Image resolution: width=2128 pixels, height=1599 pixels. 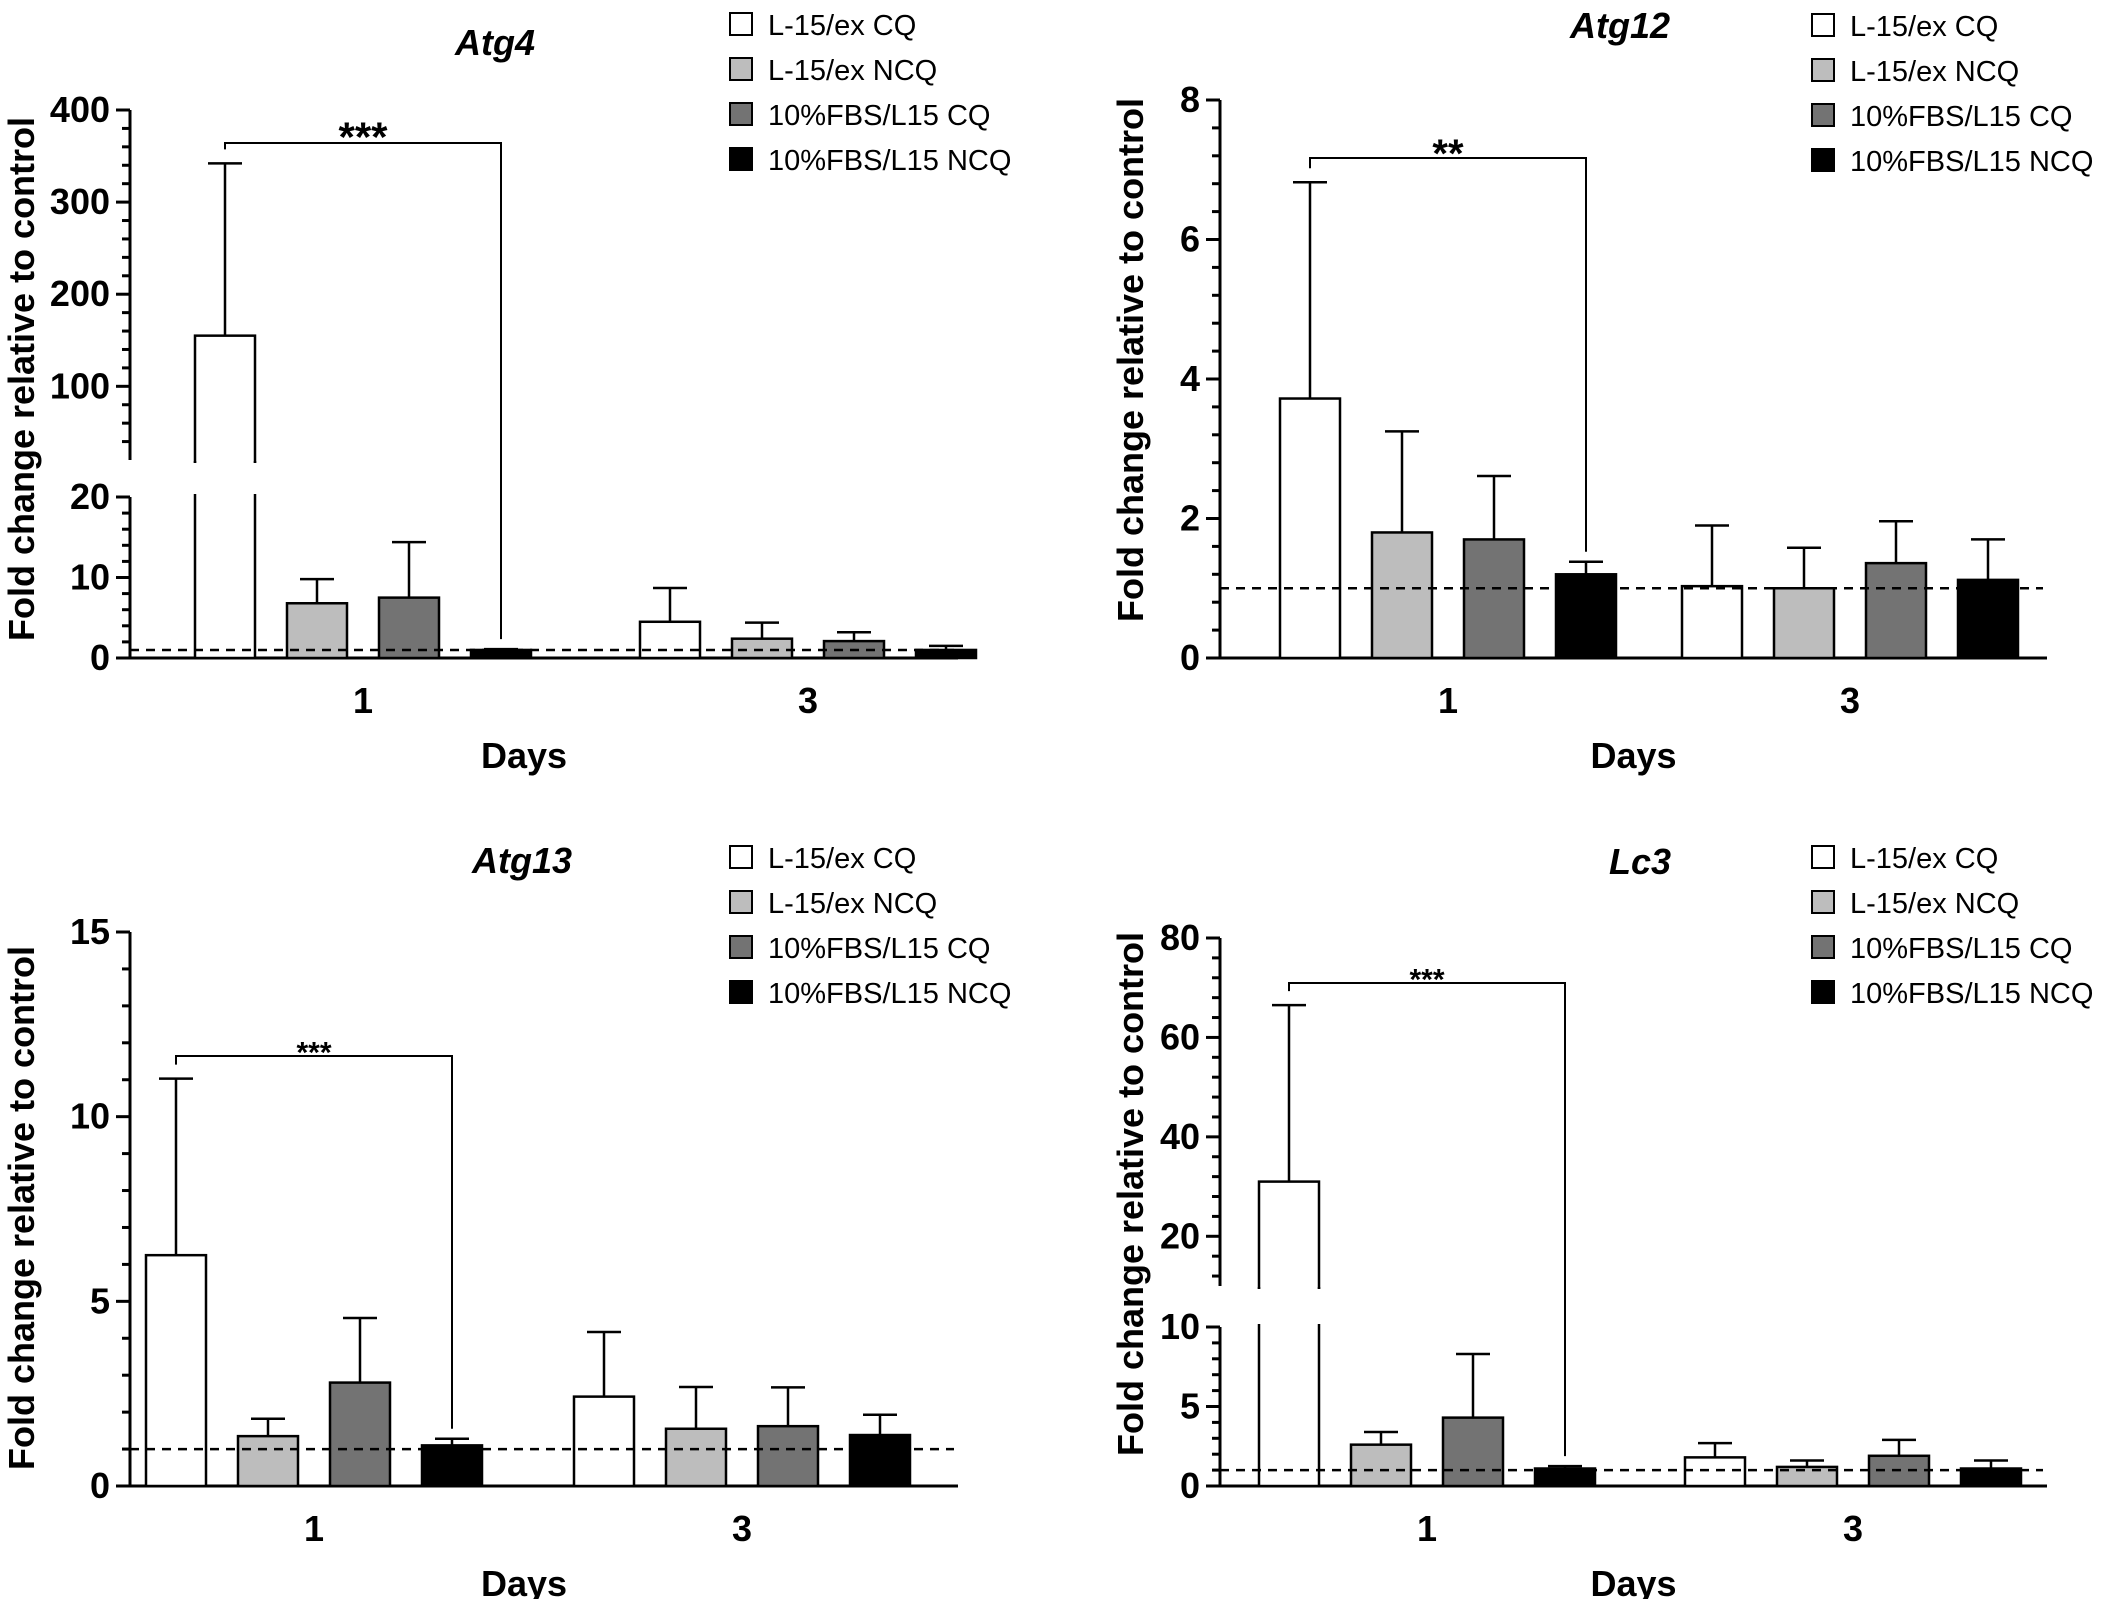 What do you see at coordinates (80, 293) in the screenshot?
I see `y-tick-label: 200` at bounding box center [80, 293].